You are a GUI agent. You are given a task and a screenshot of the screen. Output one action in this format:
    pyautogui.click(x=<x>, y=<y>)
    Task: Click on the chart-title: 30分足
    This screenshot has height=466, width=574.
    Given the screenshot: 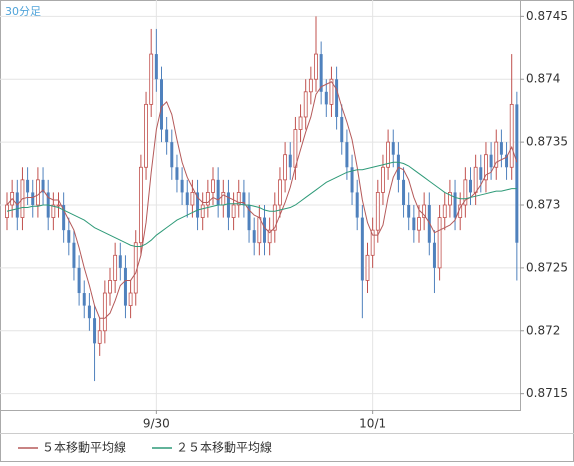 What is the action you would take?
    pyautogui.click(x=23, y=11)
    